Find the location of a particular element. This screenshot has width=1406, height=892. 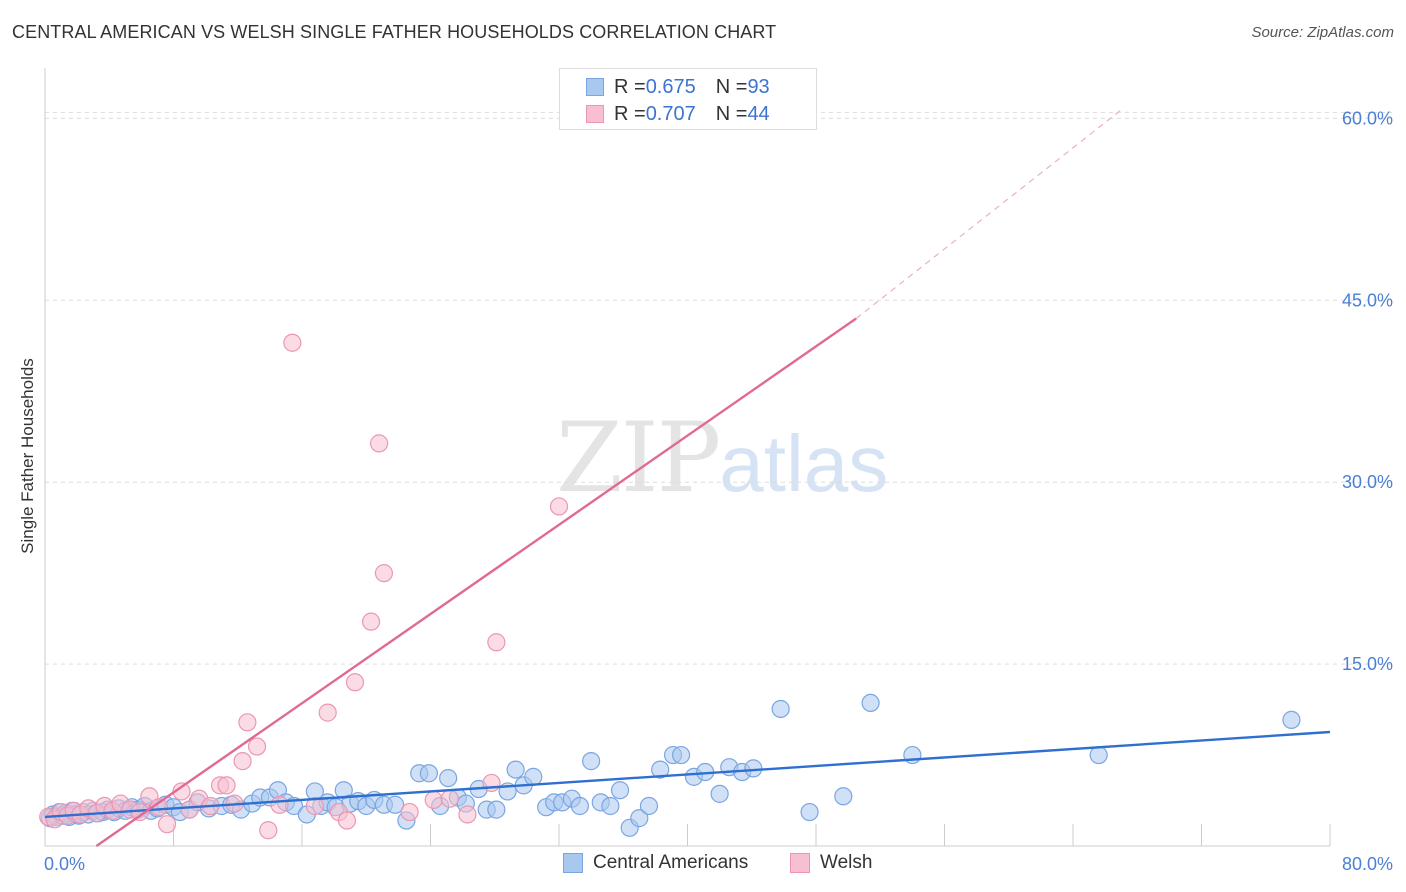

legend-n-value: 44 is located at coordinates (758, 113).